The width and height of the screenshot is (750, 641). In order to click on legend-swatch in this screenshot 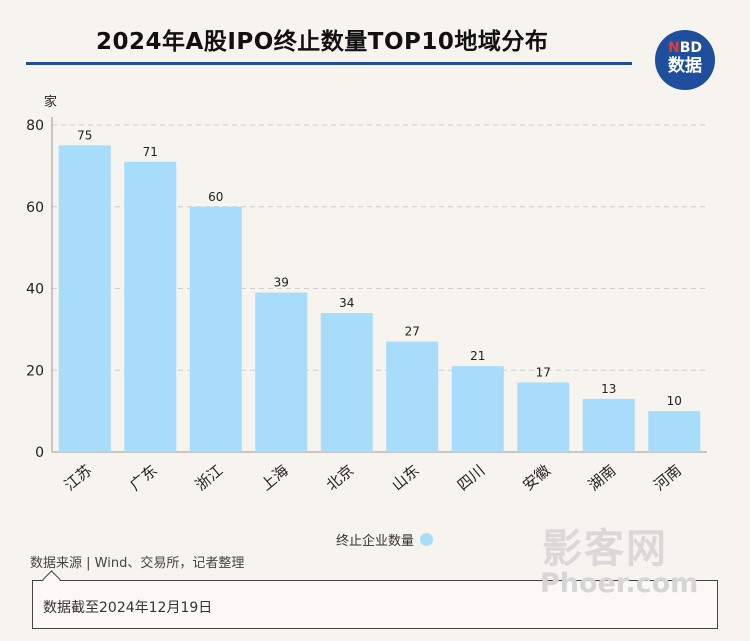, I will do `click(427, 539)`.